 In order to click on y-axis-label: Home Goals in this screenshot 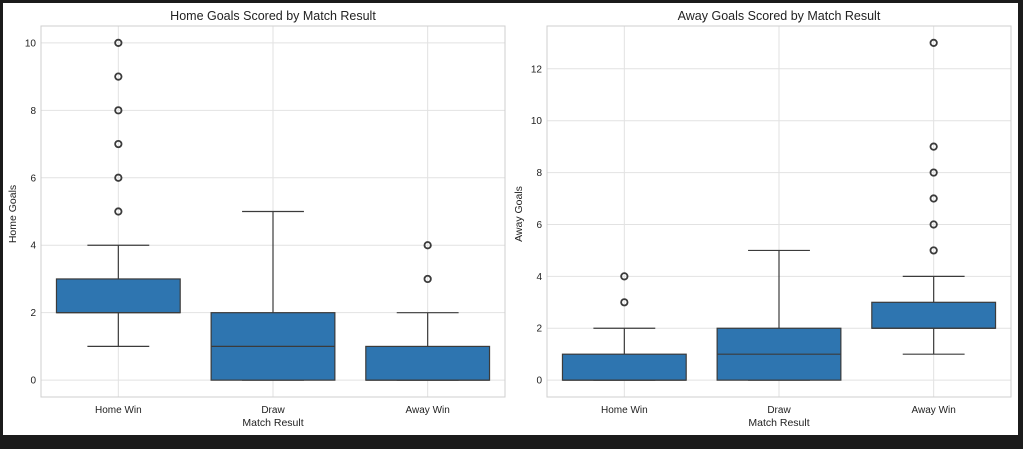, I will do `click(13, 214)`.